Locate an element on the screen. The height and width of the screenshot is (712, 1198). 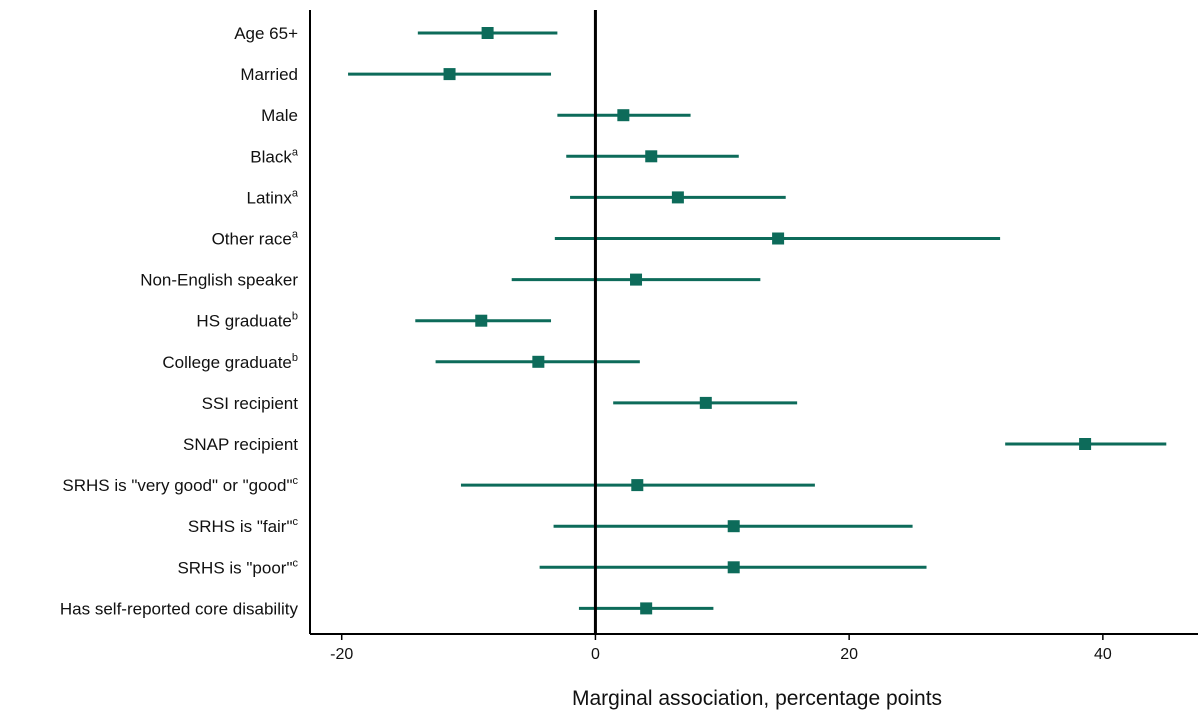
row-label-text: Latinx is located at coordinates (270, 197).